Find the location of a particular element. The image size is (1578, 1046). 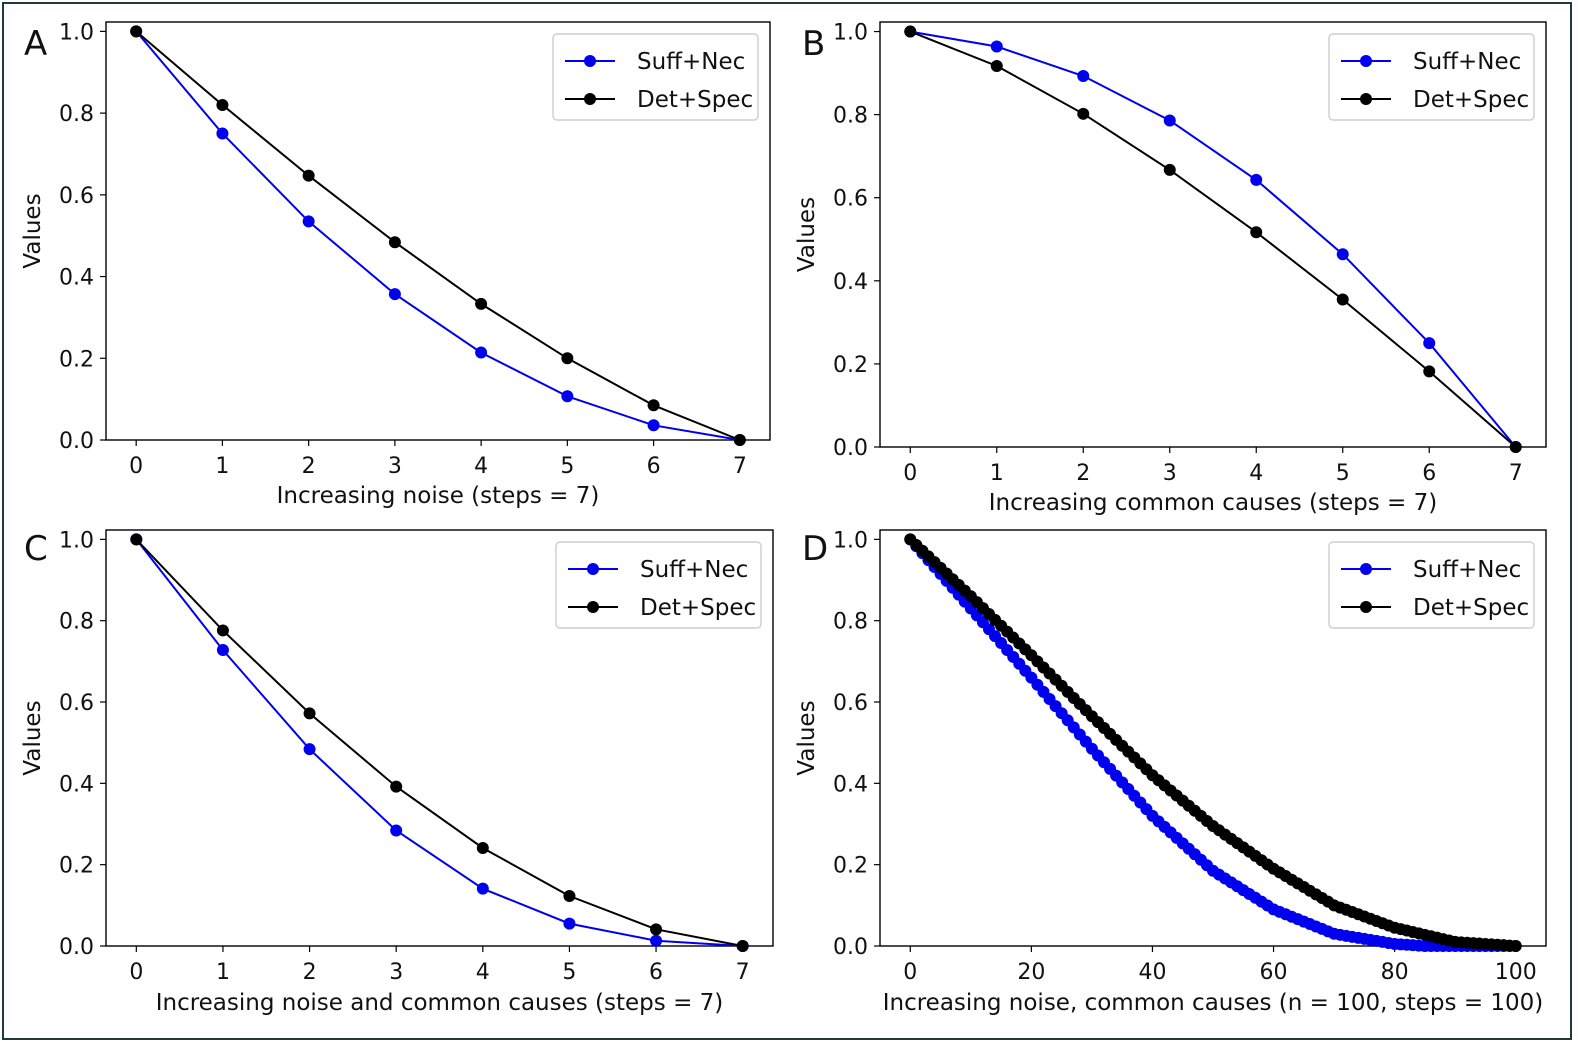

panel-label: B is located at coordinates (813, 44).